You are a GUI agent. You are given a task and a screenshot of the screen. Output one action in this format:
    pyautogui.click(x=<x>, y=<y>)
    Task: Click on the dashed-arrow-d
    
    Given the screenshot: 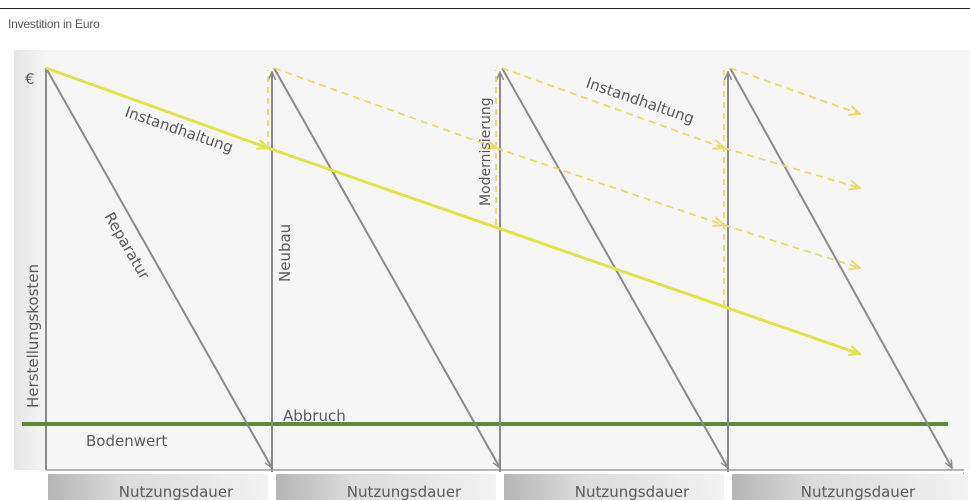 What is the action you would take?
    pyautogui.click(x=609, y=186)
    